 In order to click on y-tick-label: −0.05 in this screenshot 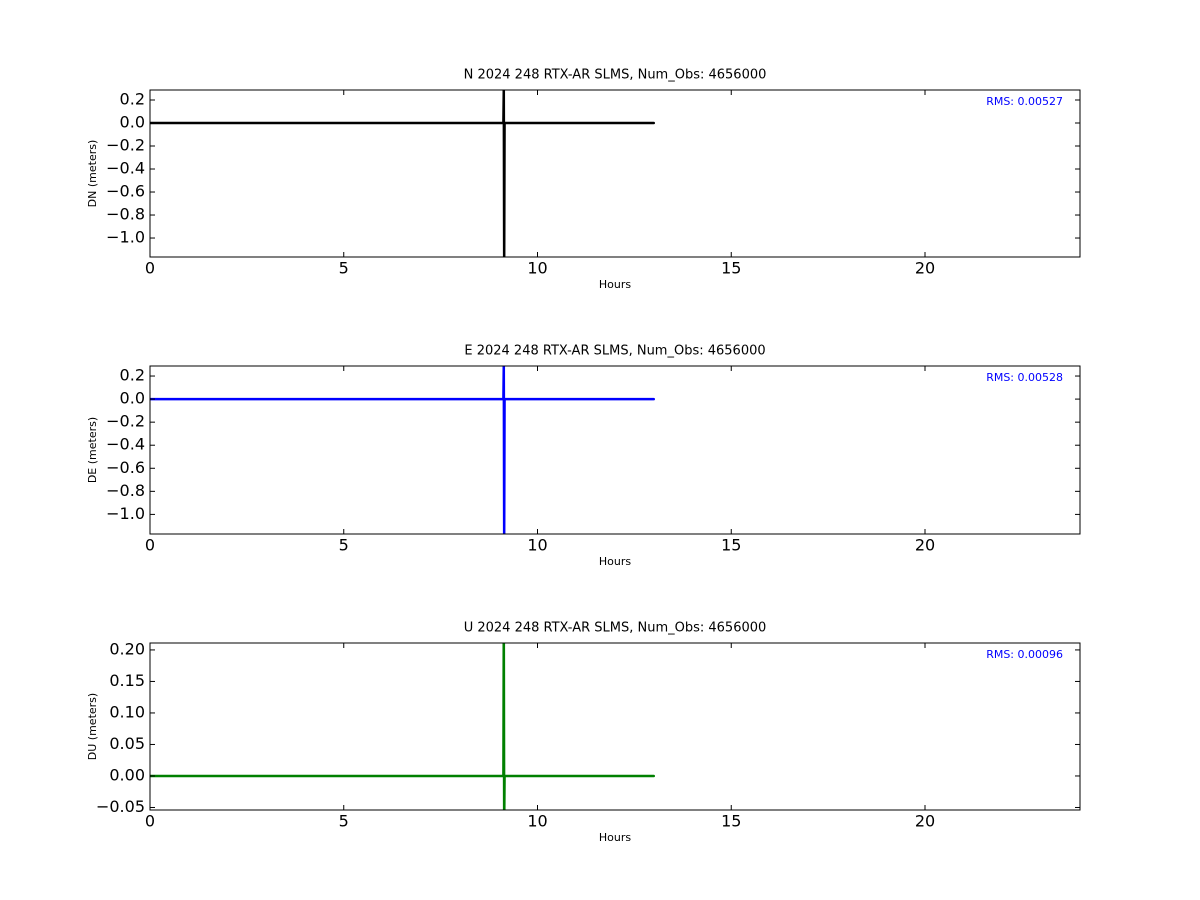, I will do `click(120, 806)`.